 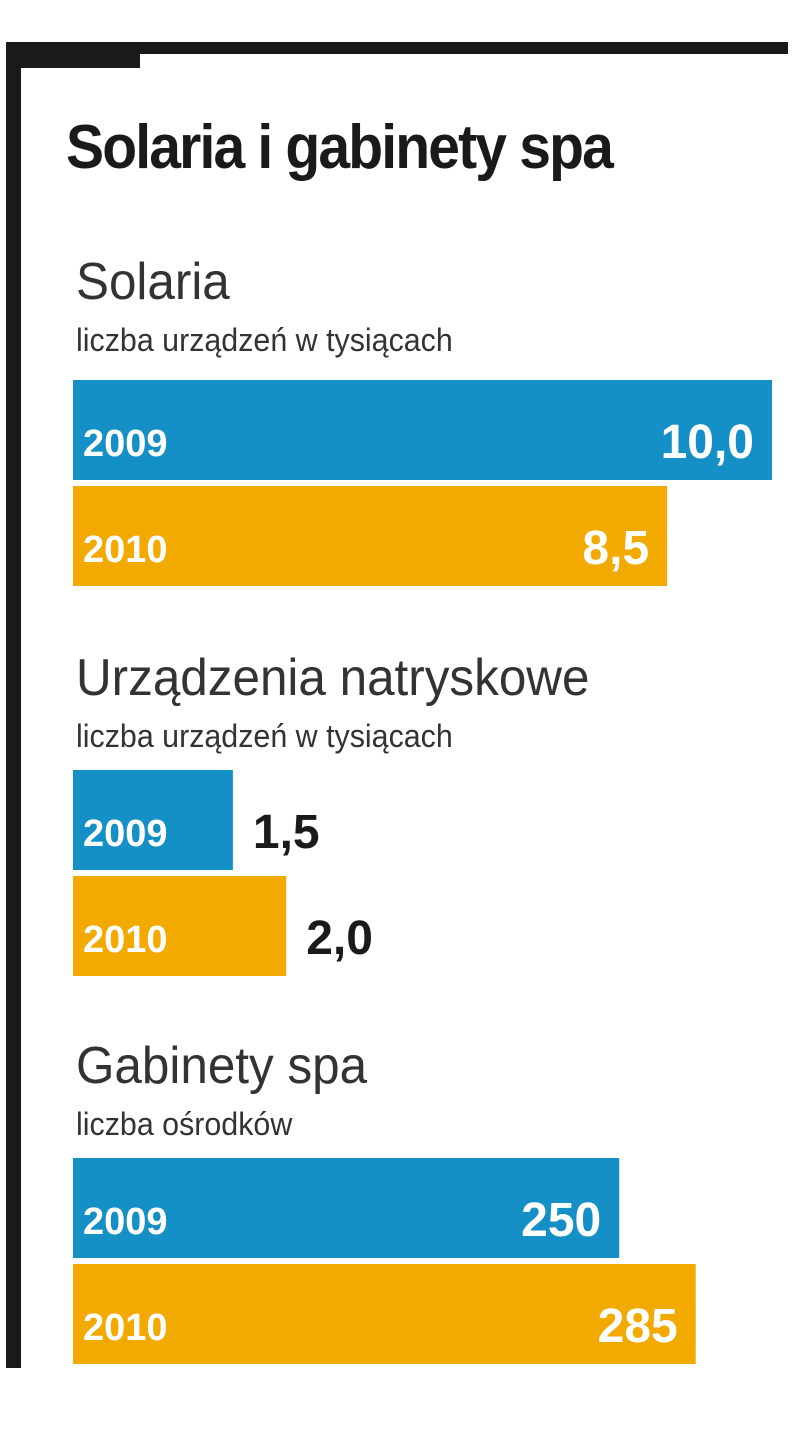 I want to click on value-label-gabinety-2009: 250, so click(x=561, y=1220).